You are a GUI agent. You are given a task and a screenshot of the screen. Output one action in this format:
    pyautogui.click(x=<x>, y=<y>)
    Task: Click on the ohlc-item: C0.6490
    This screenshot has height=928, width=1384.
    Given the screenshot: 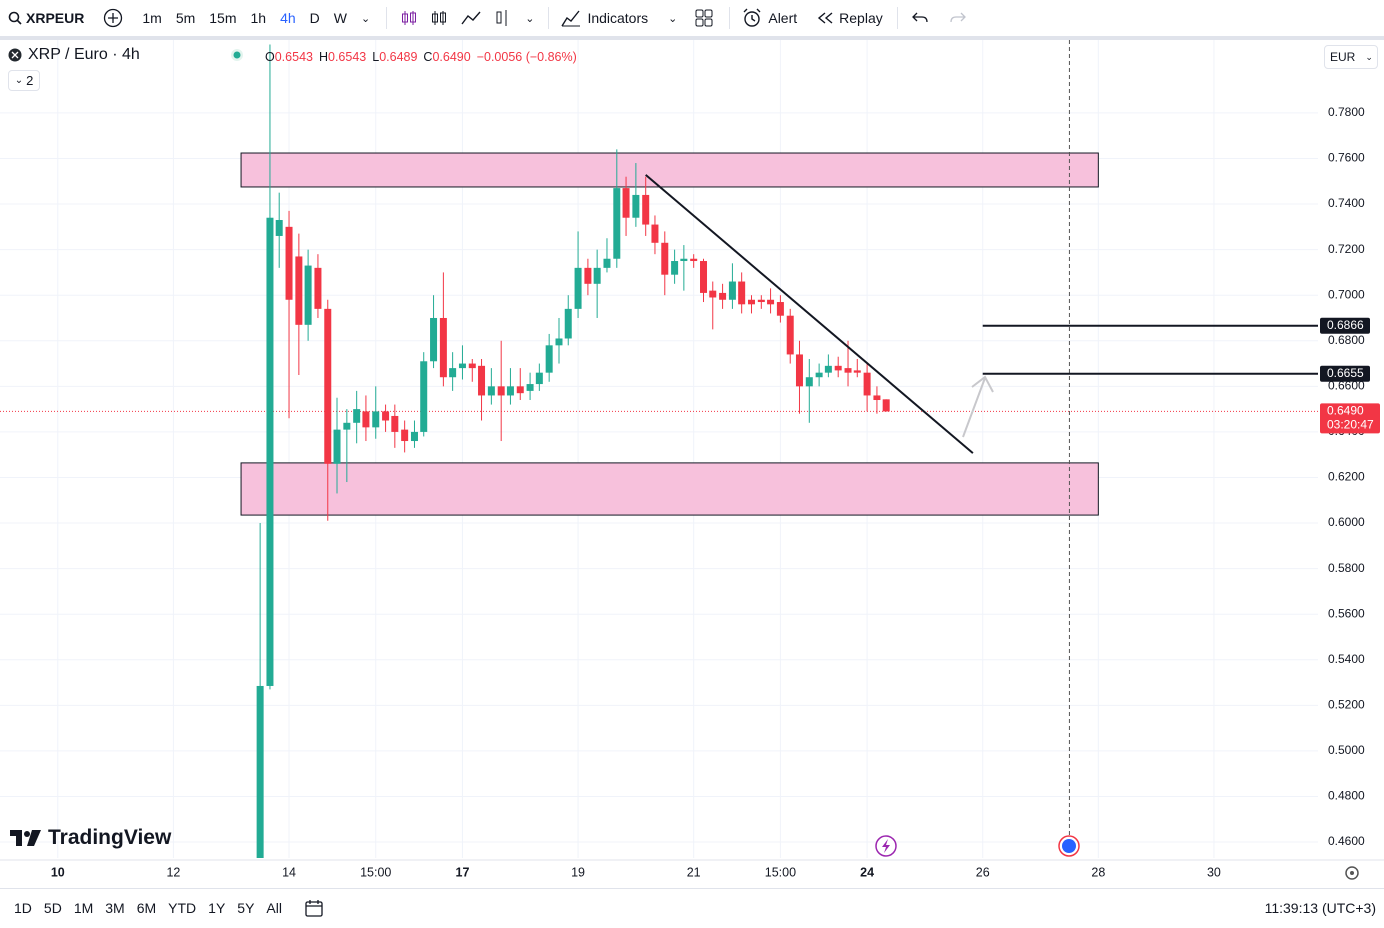 What is the action you would take?
    pyautogui.click(x=446, y=57)
    